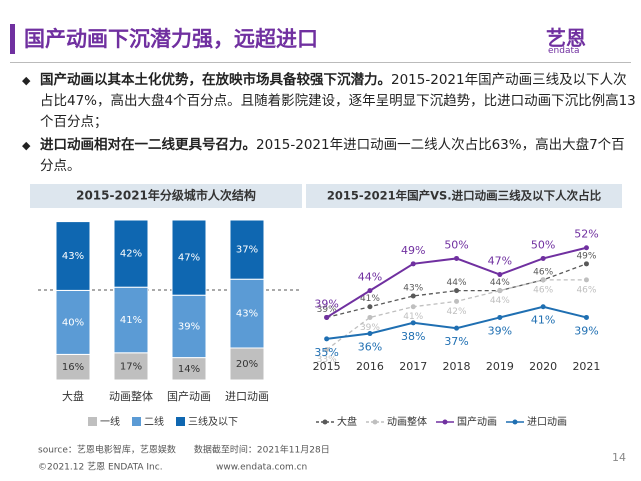 The width and height of the screenshot is (641, 481). Describe the element at coordinates (586, 234) in the screenshot. I see `value-label: 52%` at that location.